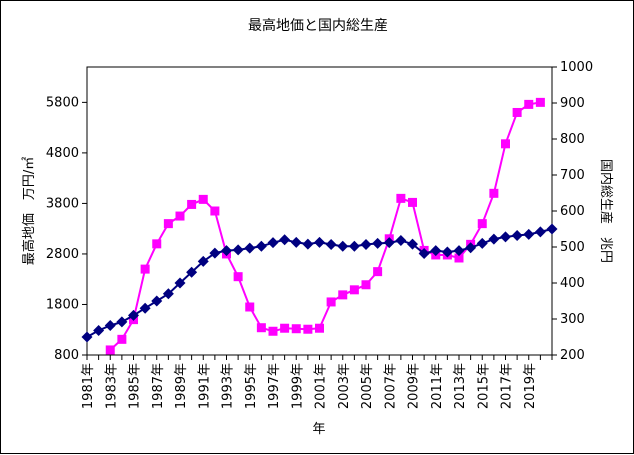 This screenshot has height=455, width=634. I want to click on x-tick-label: 2001年, so click(321, 386).